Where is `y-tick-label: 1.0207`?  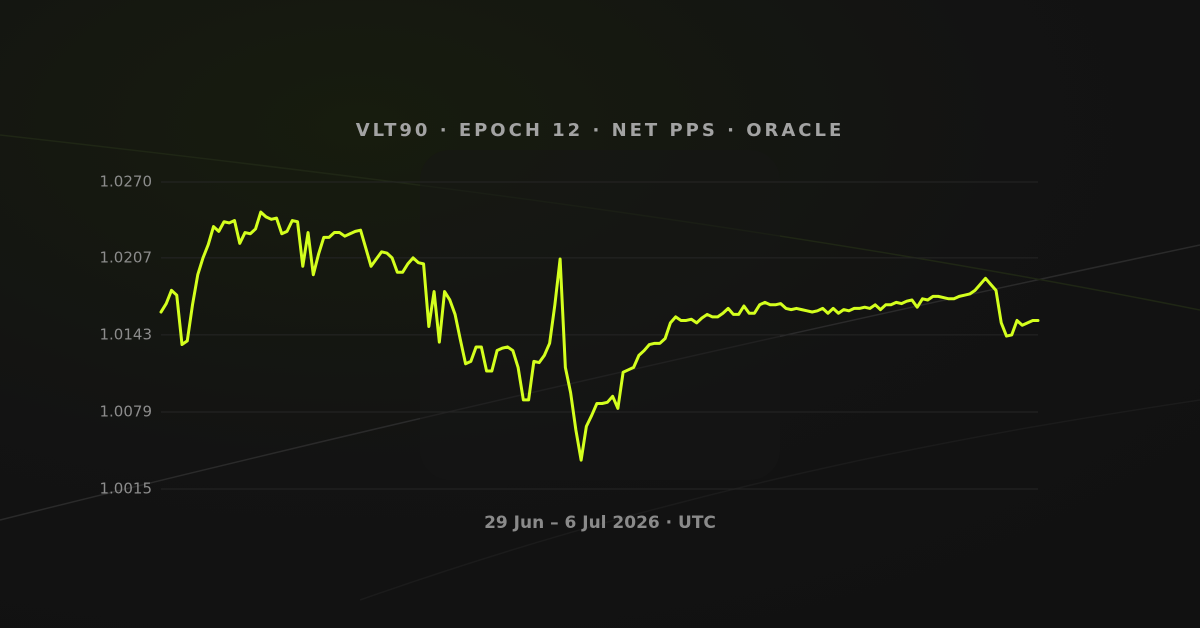
y-tick-label: 1.0207 is located at coordinates (126, 257).